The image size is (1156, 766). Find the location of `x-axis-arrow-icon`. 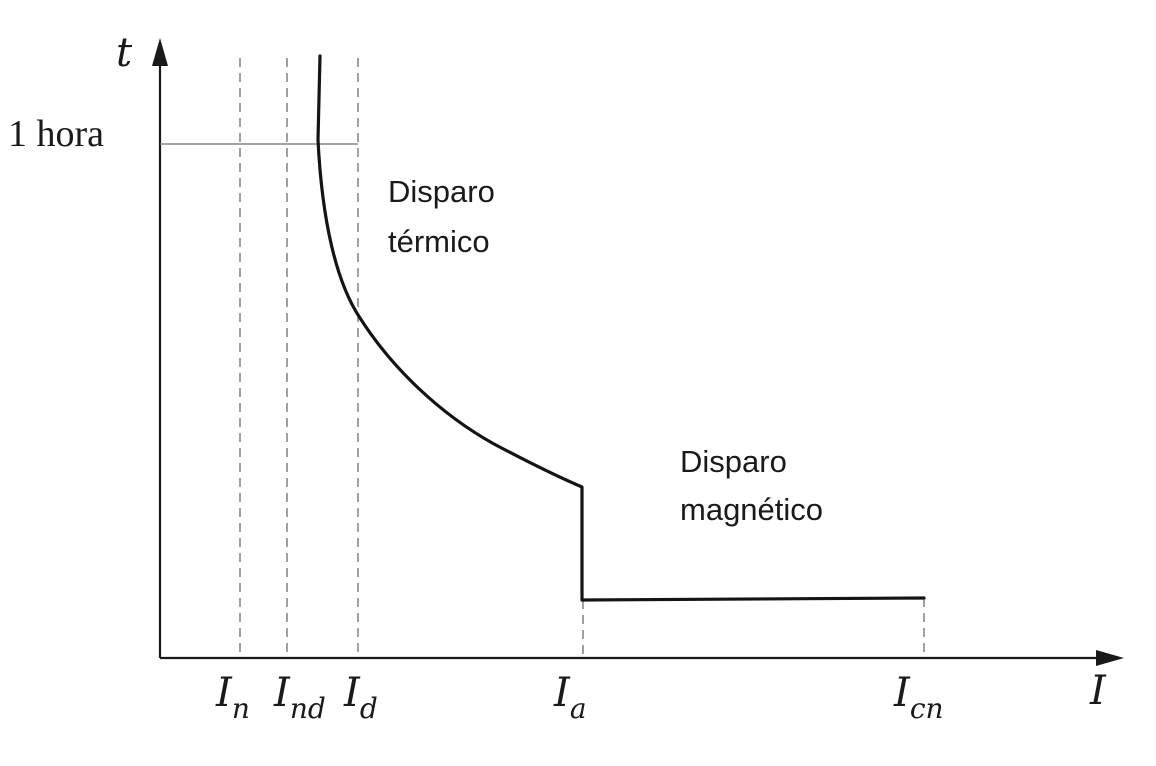

x-axis-arrow-icon is located at coordinates (1110, 658).